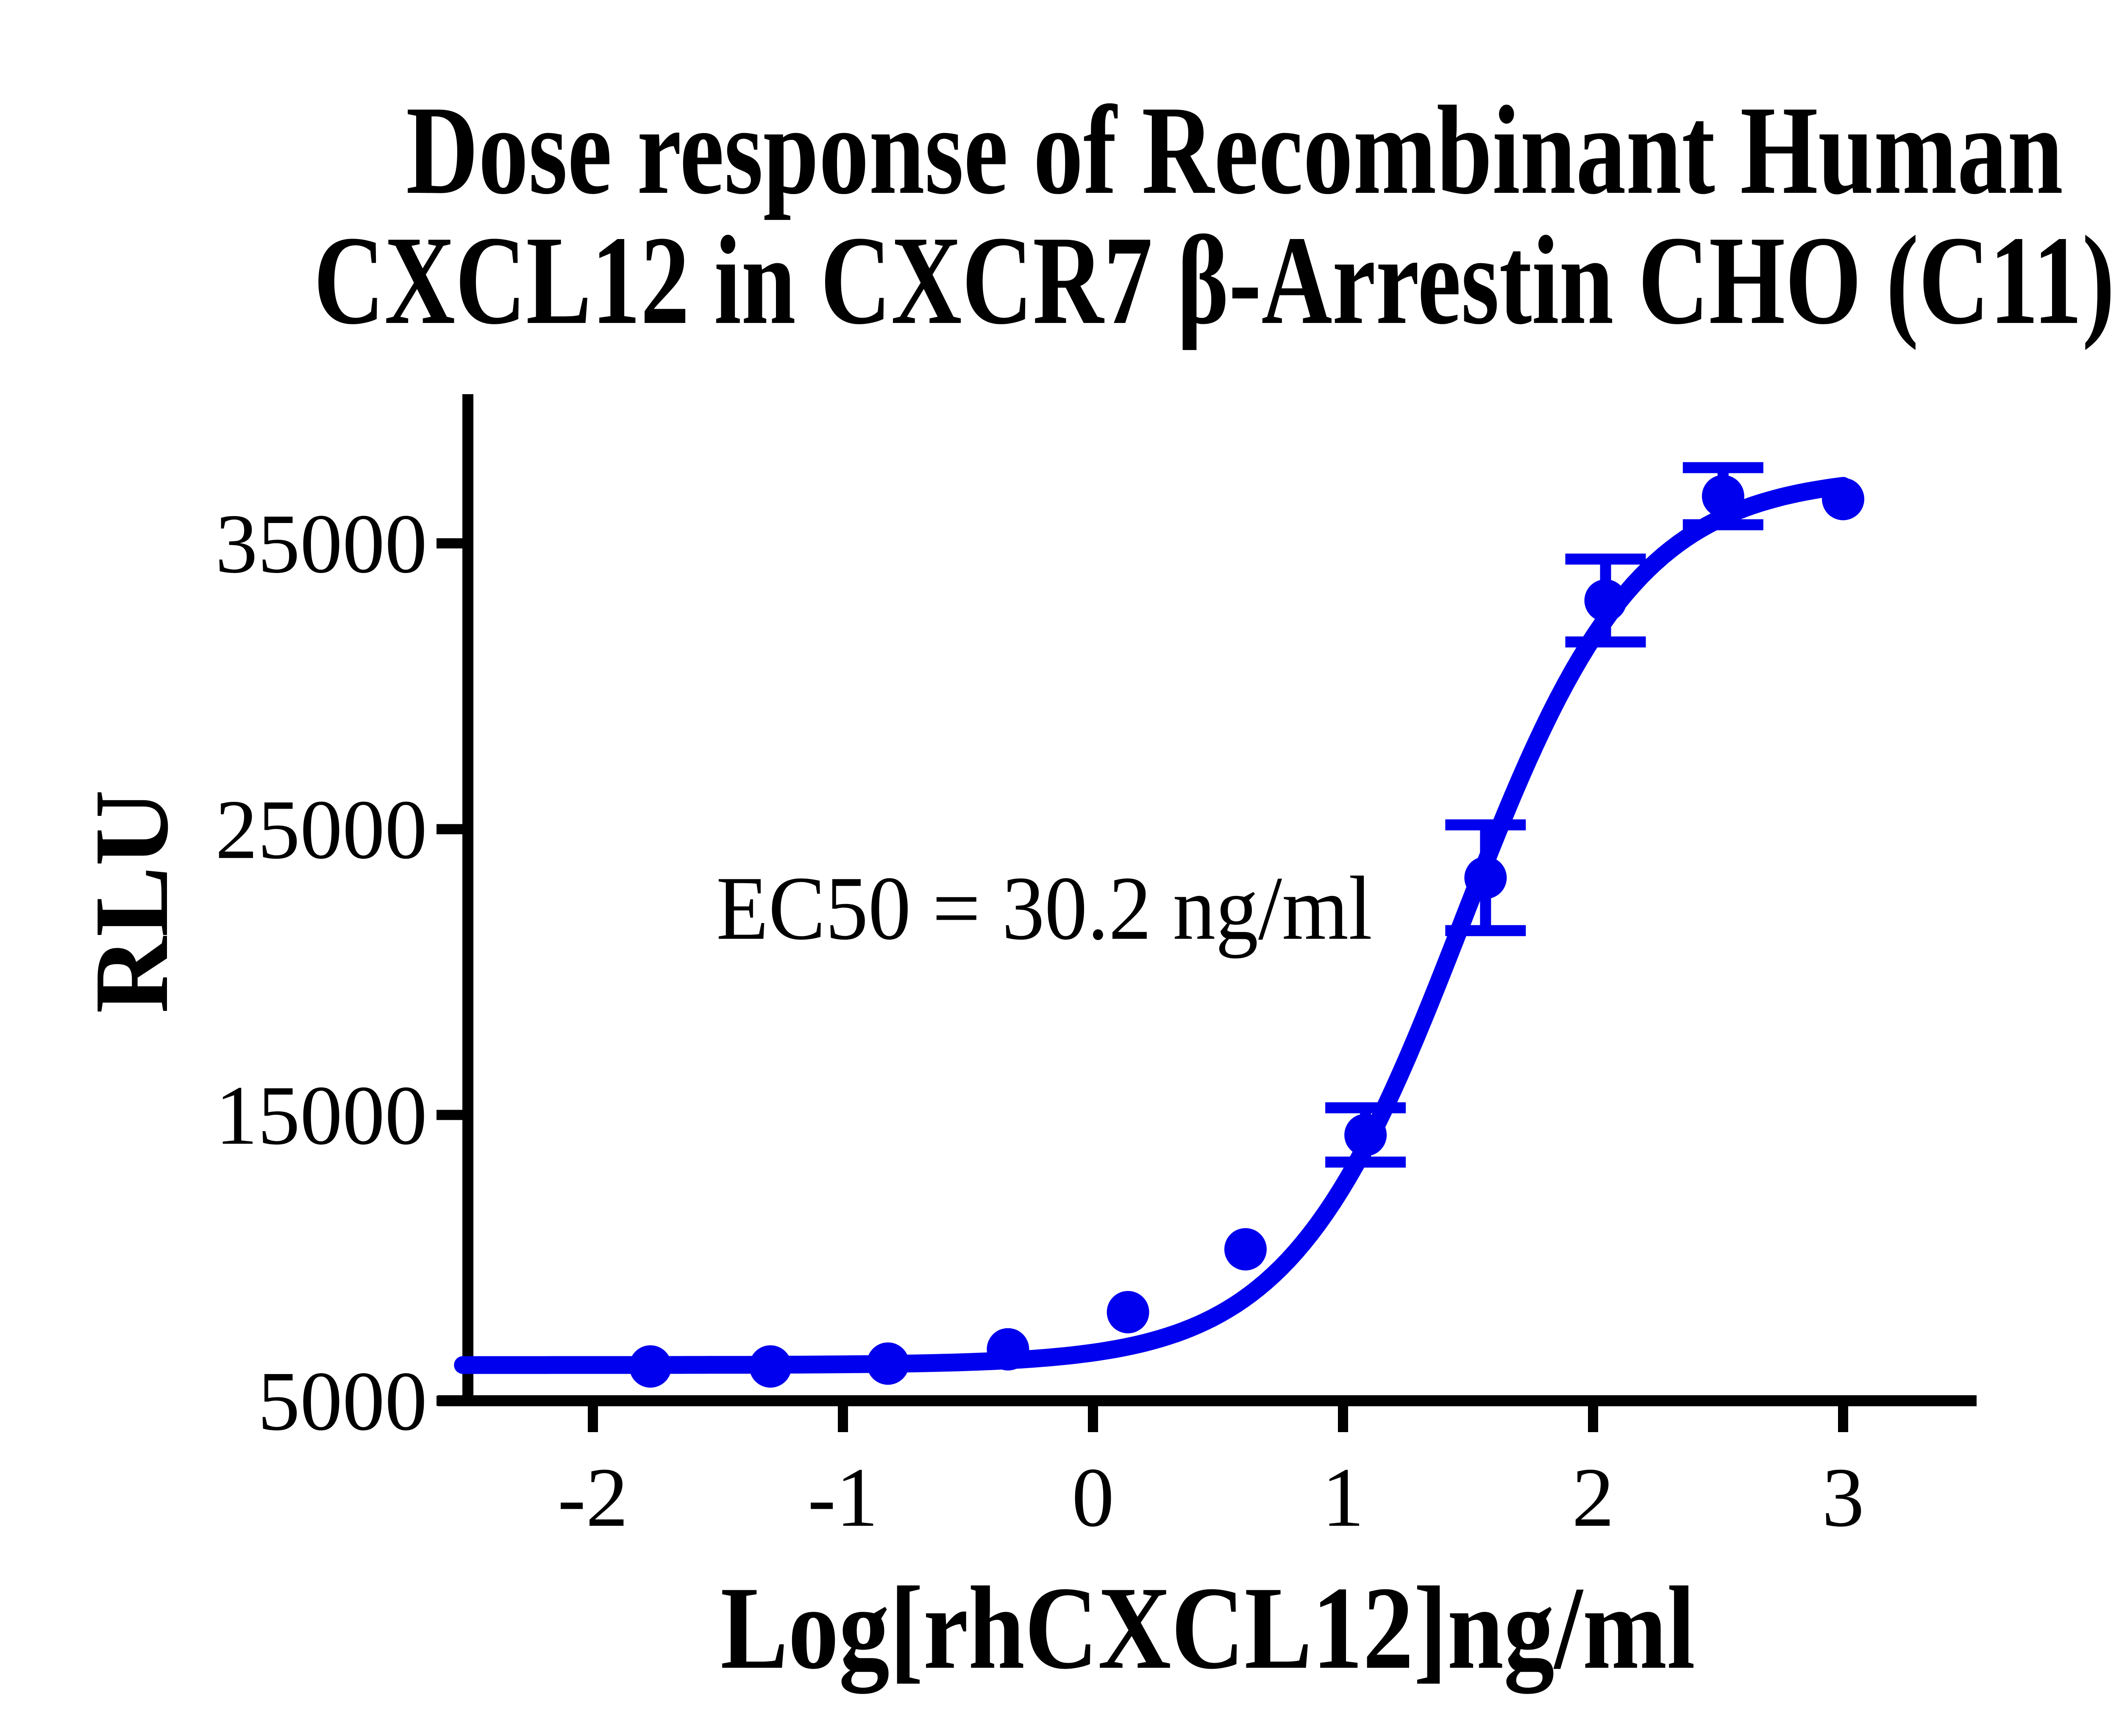 Image resolution: width=2119 pixels, height=1736 pixels. Describe the element at coordinates (1593, 1497) in the screenshot. I see `x-tick-label: 2` at that location.